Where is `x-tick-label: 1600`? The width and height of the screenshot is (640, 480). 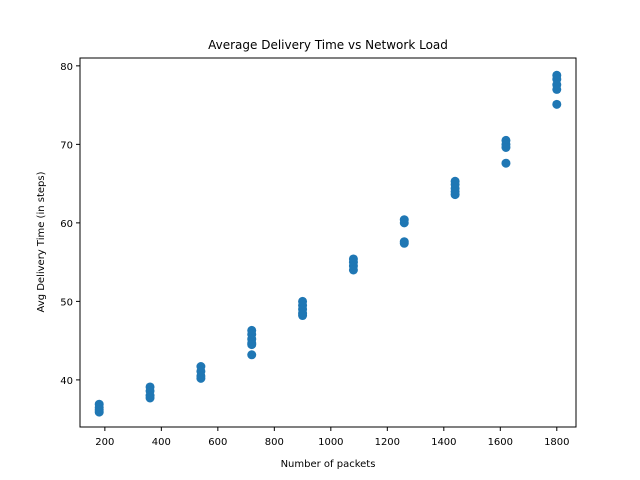 x-tick-label: 1600 is located at coordinates (500, 442).